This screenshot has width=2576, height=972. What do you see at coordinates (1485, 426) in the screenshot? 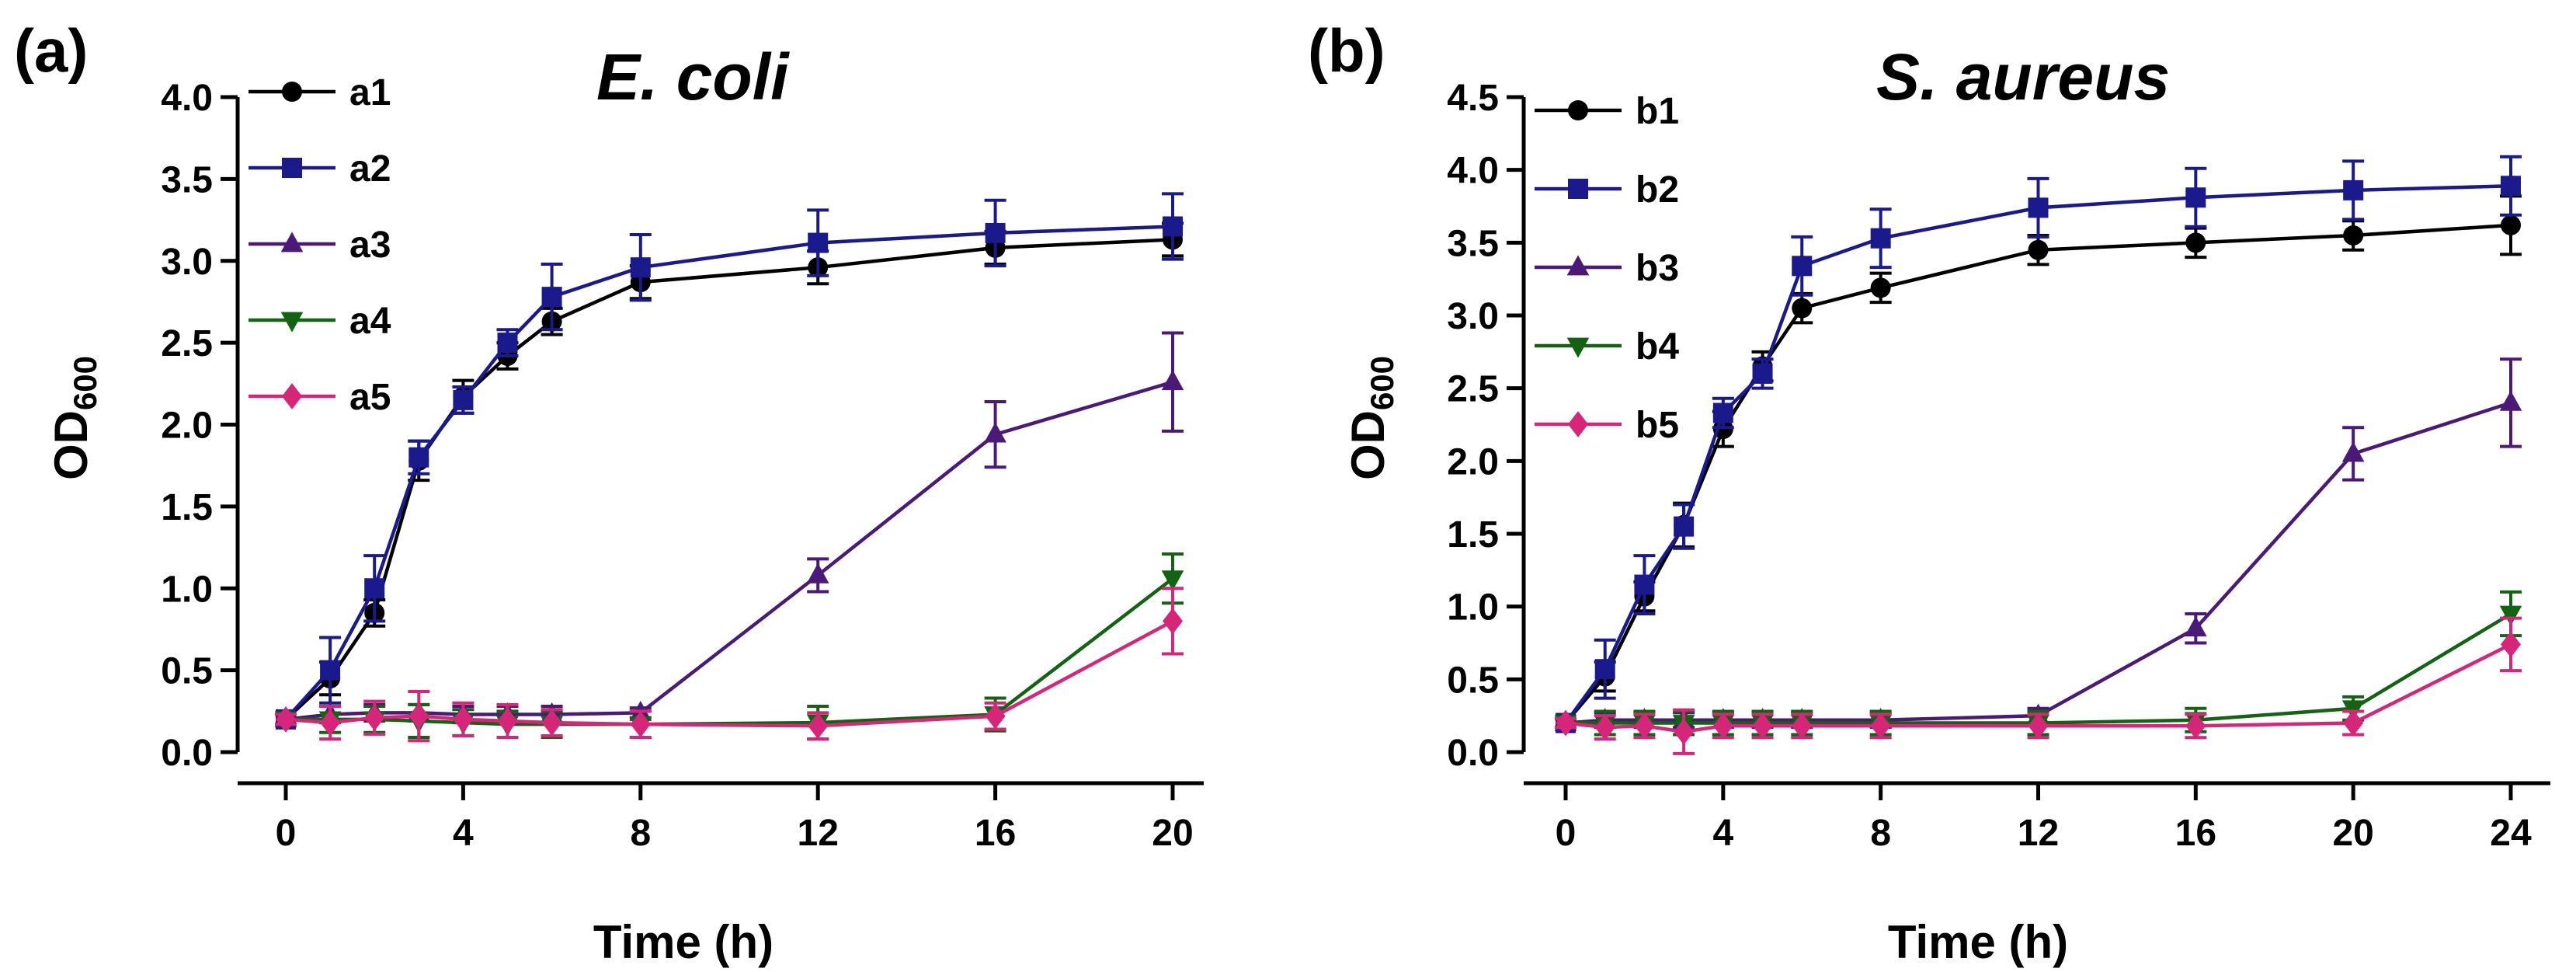
I see `y-ticks: 0.0 0.5 1.0 1.5 2.0 2.5 3.0 3.5 4.0 4.5` at bounding box center [1485, 426].